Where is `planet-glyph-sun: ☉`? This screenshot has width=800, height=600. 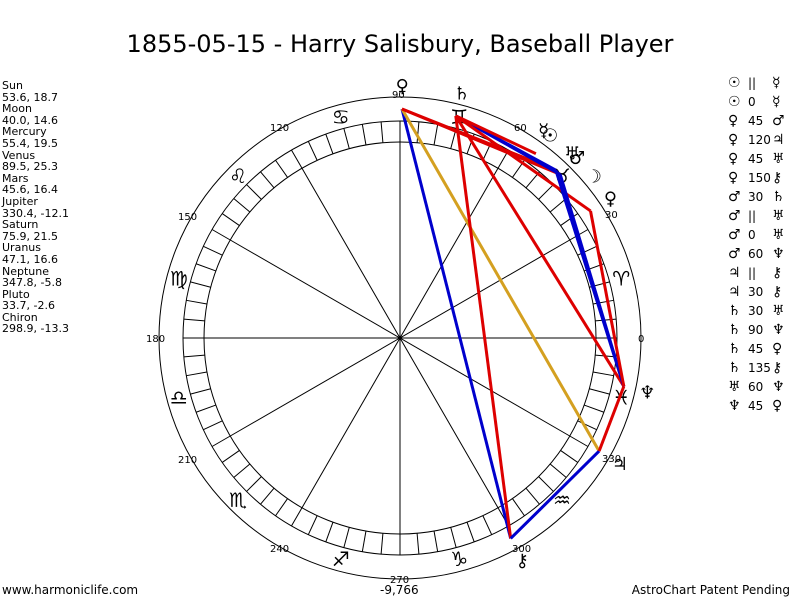 planet-glyph-sun: ☉ is located at coordinates (550, 135).